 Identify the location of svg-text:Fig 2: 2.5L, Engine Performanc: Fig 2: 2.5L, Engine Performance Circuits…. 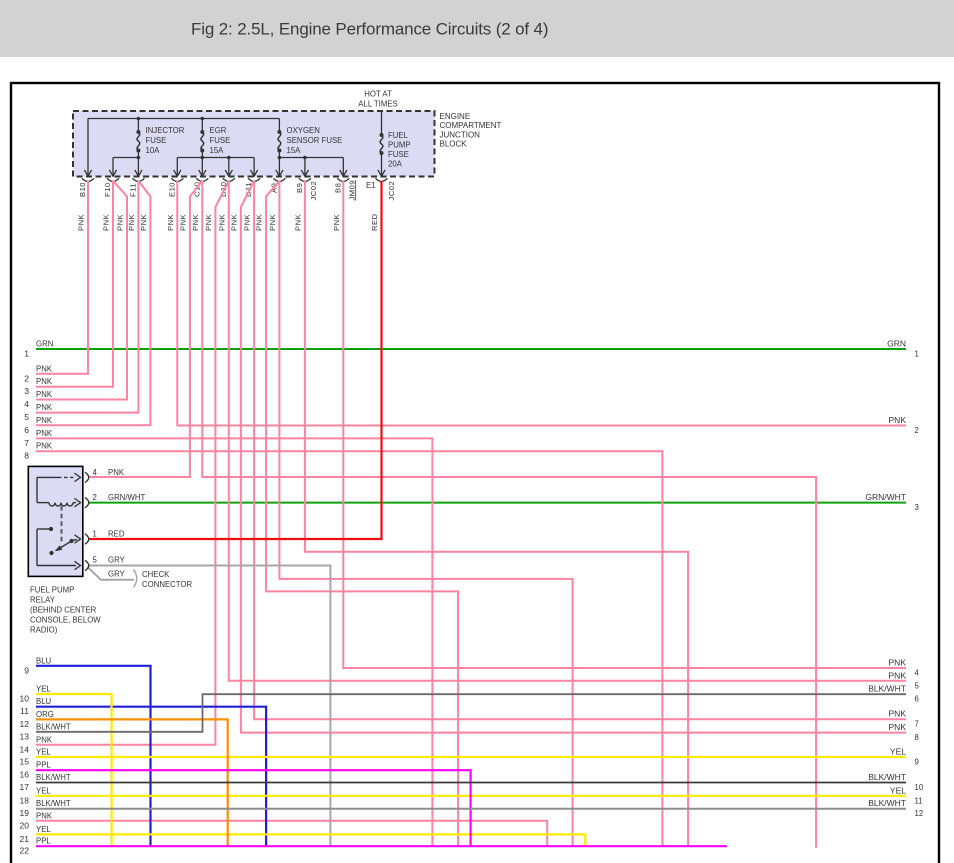
(369, 29).